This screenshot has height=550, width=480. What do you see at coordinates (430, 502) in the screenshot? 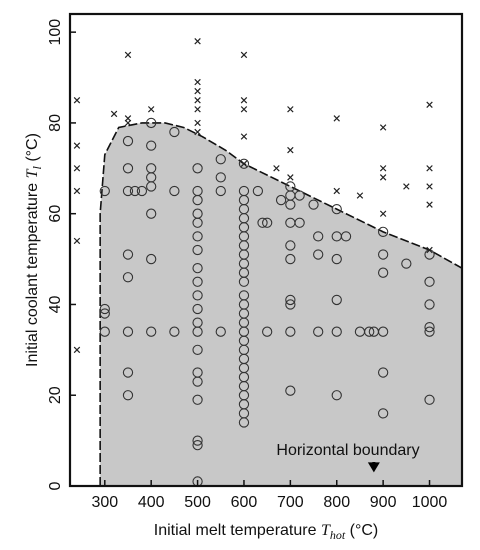
I see `x-tick-label: 1000` at bounding box center [430, 502].